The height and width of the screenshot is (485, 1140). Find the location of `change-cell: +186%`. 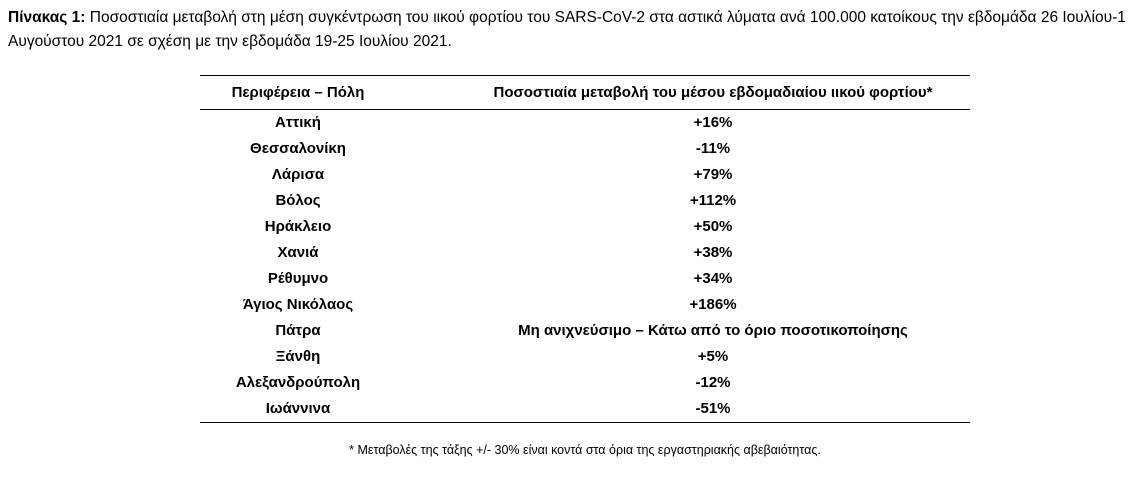

change-cell: +186% is located at coordinates (713, 304).